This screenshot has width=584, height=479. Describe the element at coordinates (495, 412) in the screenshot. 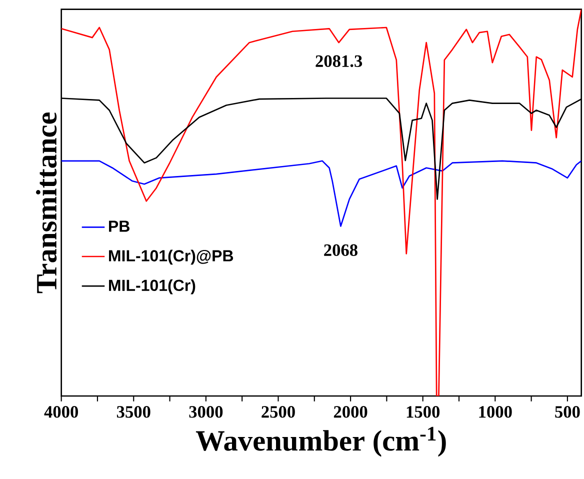

I see `x-tick-label: 1000` at that location.